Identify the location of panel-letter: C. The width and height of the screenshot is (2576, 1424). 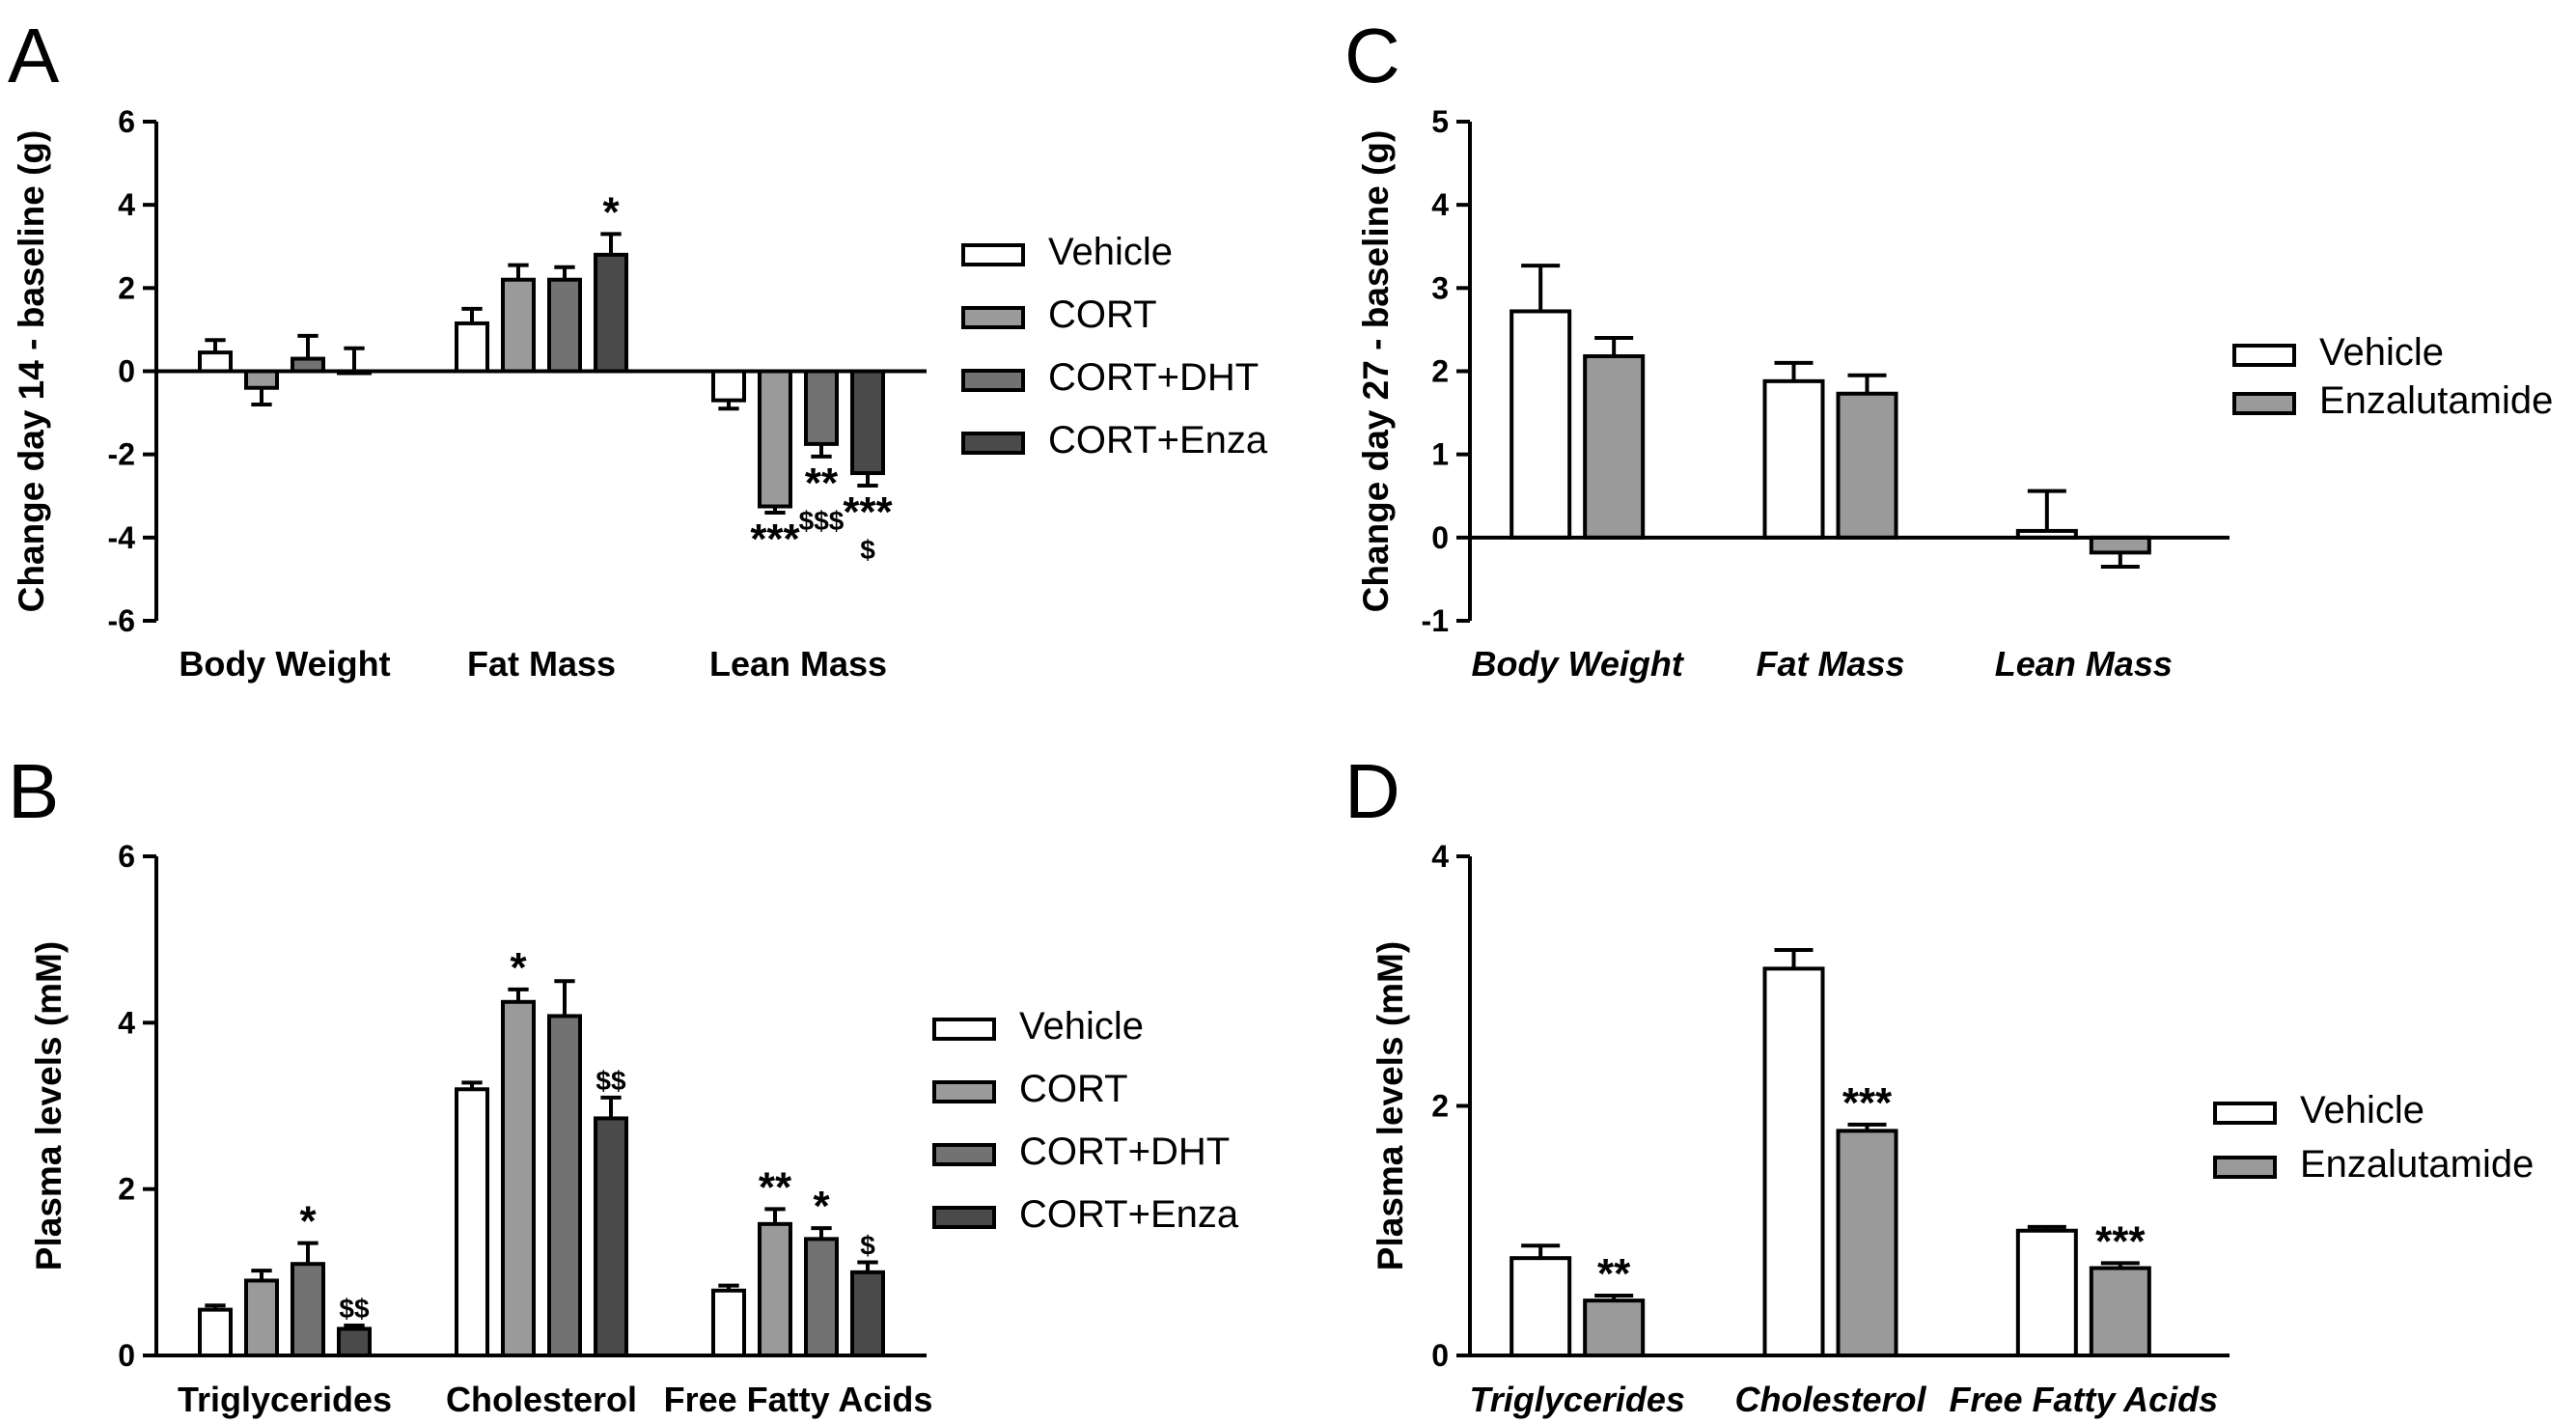
(1372, 55).